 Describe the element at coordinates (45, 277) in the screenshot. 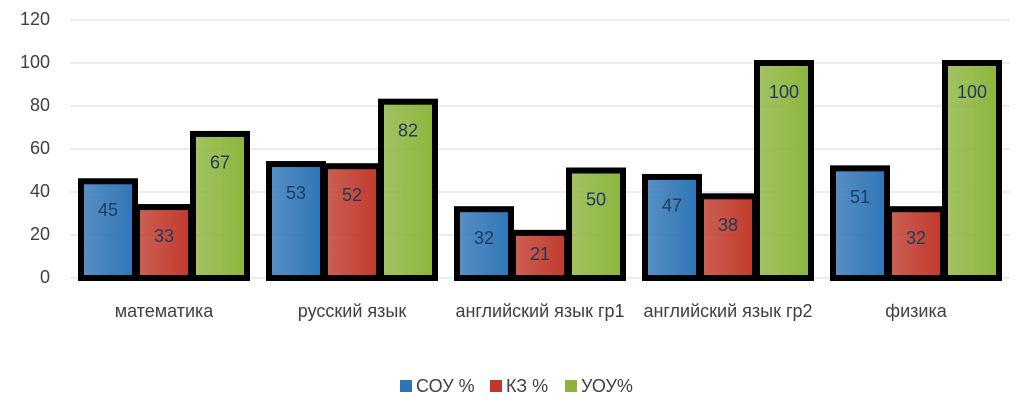

I see `y-tick-label: 0` at that location.